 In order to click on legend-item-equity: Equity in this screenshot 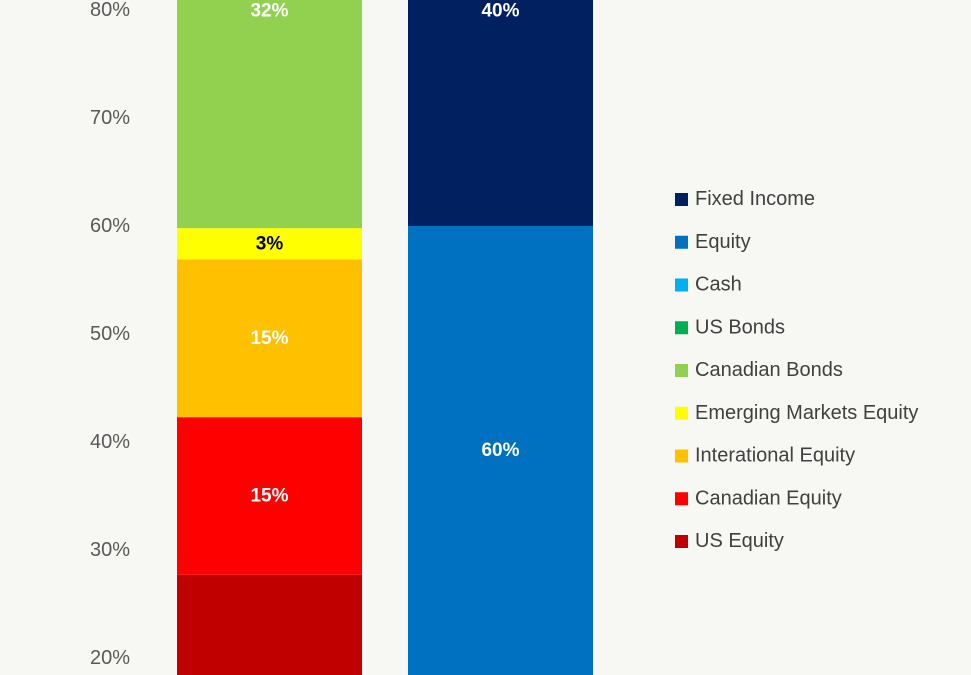, I will do `click(713, 242)`.